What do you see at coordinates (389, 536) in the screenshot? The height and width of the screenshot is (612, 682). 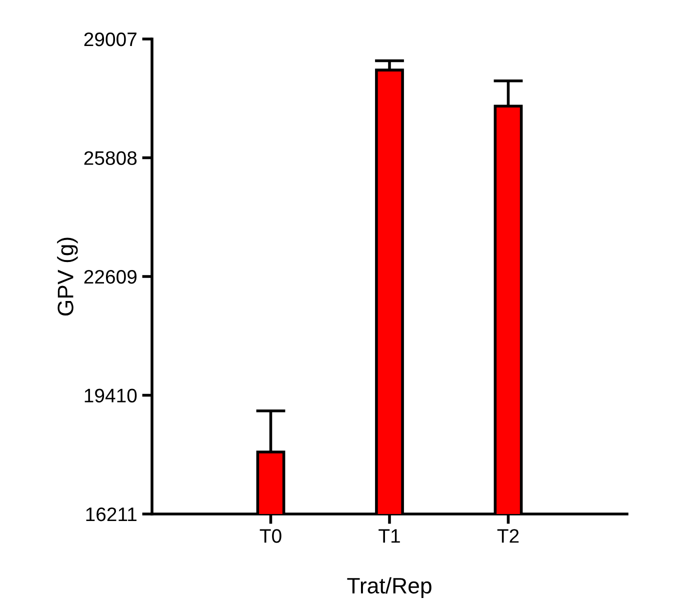 I see `x-tick-label: T1` at bounding box center [389, 536].